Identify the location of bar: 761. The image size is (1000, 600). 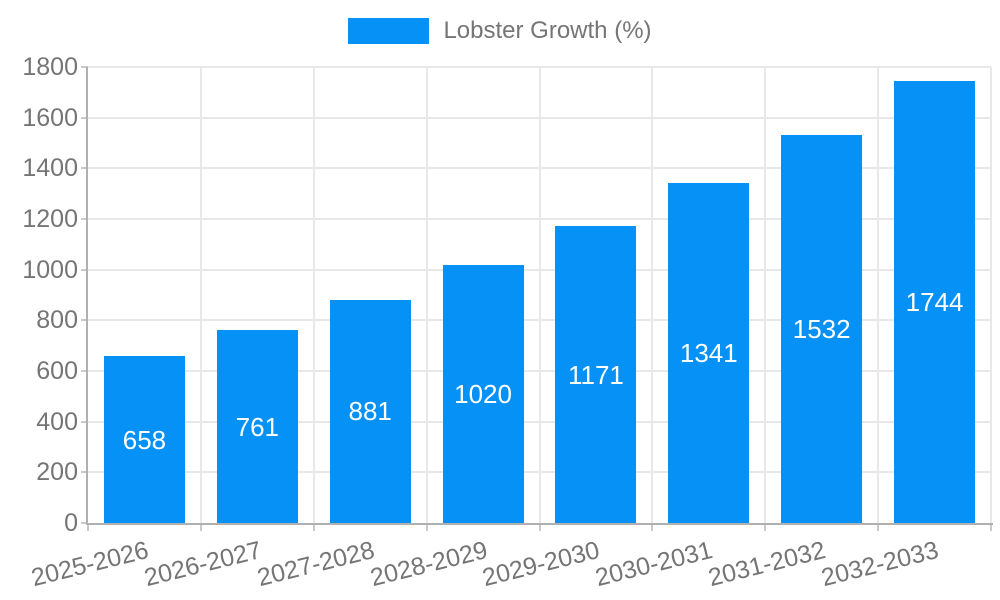
(257, 426).